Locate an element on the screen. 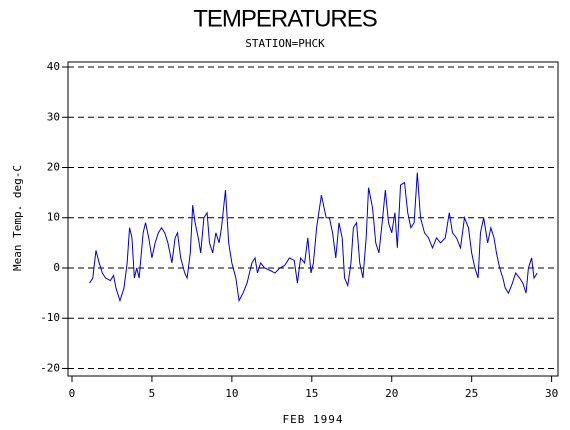 The height and width of the screenshot is (430, 570). y-tick-label: 30 is located at coordinates (53, 116).